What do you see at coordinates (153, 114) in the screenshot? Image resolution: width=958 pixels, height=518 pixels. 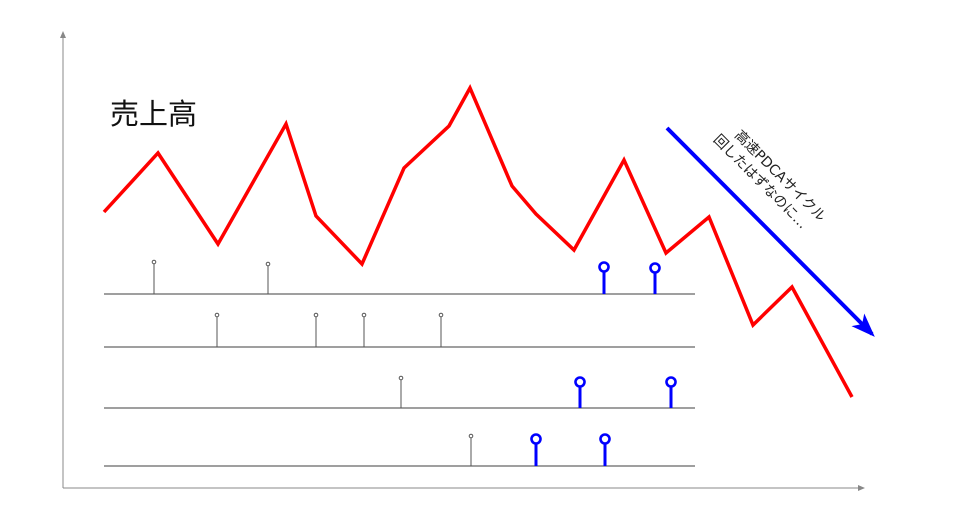 I see `sales-label: 売上高` at bounding box center [153, 114].